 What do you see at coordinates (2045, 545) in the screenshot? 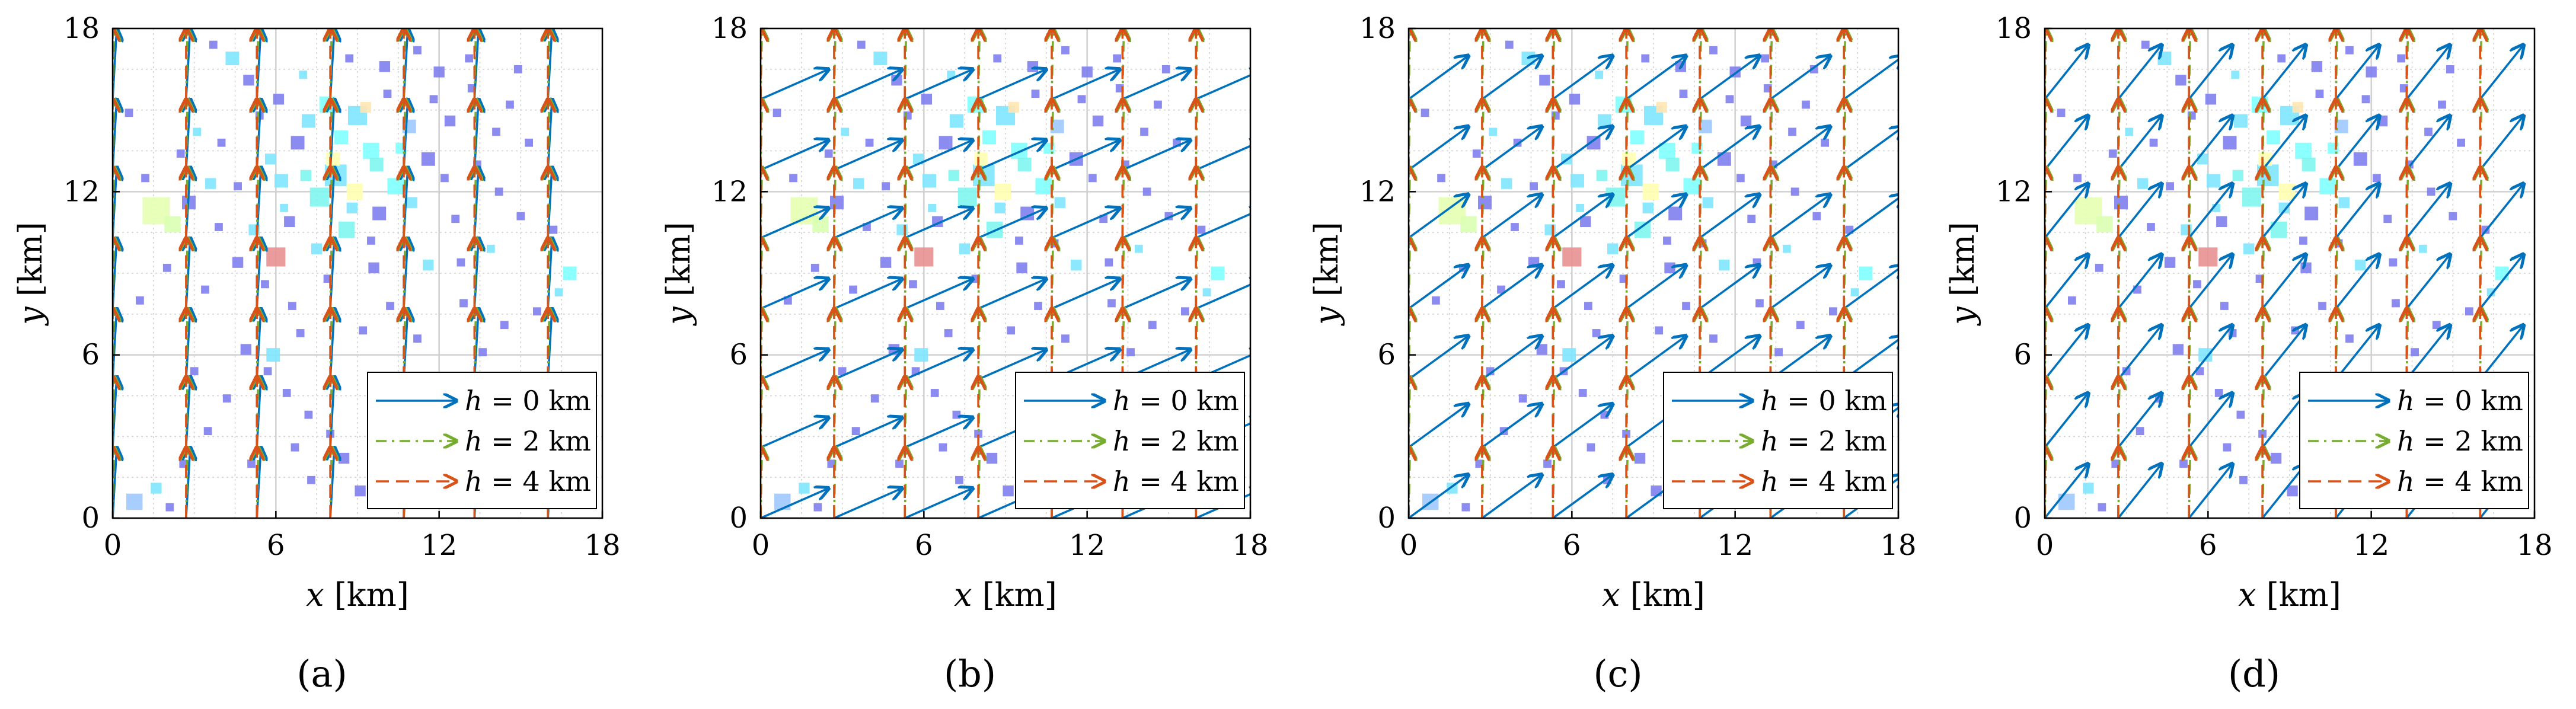
I see `x-tick-label: 0` at bounding box center [2045, 545].